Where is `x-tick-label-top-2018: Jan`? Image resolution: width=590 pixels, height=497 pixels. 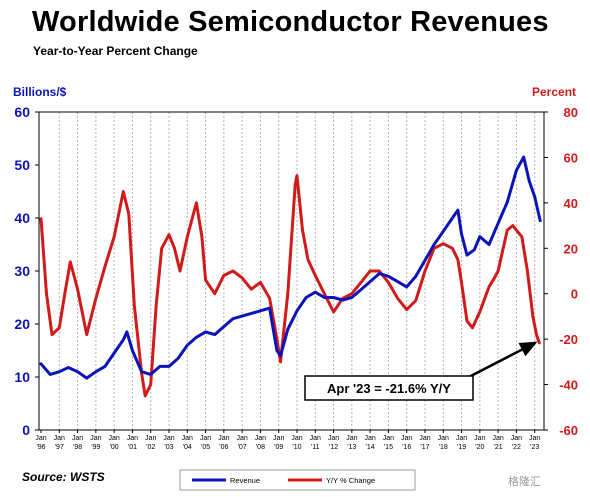 x-tick-label-top-2018: Jan is located at coordinates (443, 438).